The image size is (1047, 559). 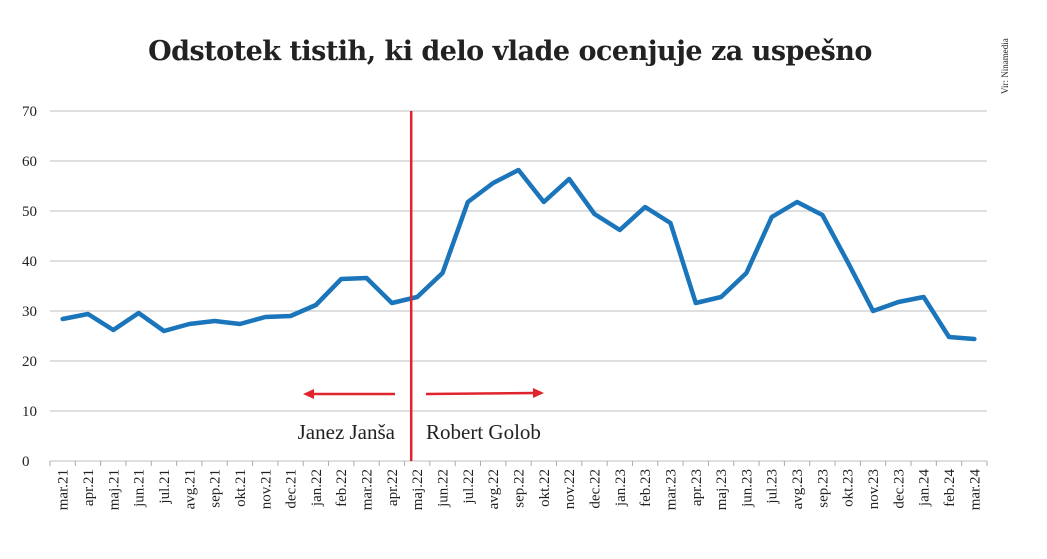 What do you see at coordinates (950, 488) in the screenshot?
I see `x-tick-label: feb.24` at bounding box center [950, 488].